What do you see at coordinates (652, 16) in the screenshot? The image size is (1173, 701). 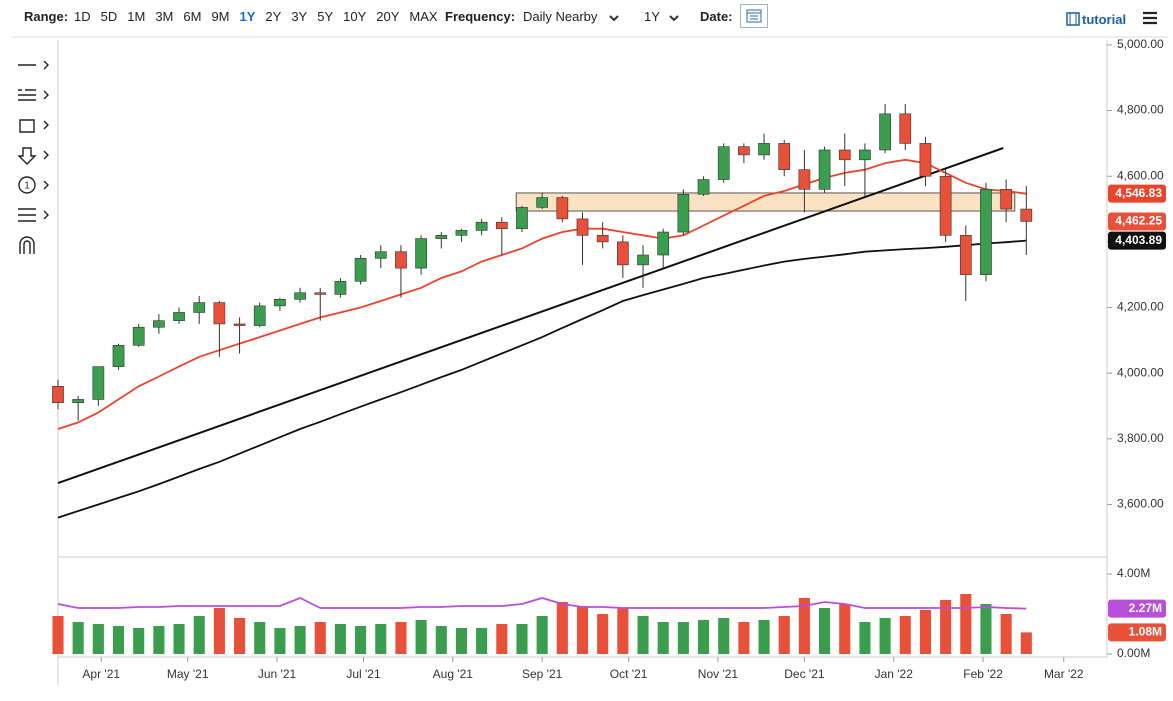 I see `period-select: 1Y` at bounding box center [652, 16].